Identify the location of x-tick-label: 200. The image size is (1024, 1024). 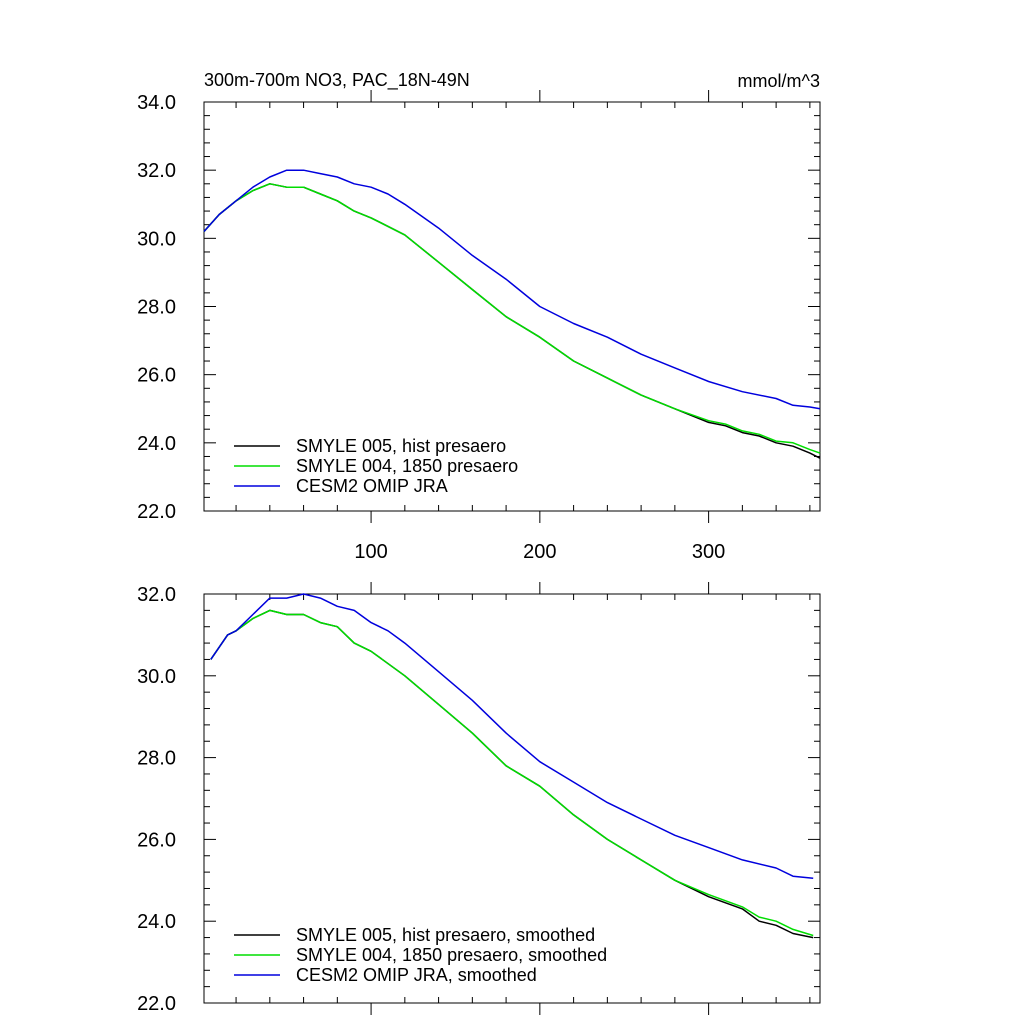
(539, 552).